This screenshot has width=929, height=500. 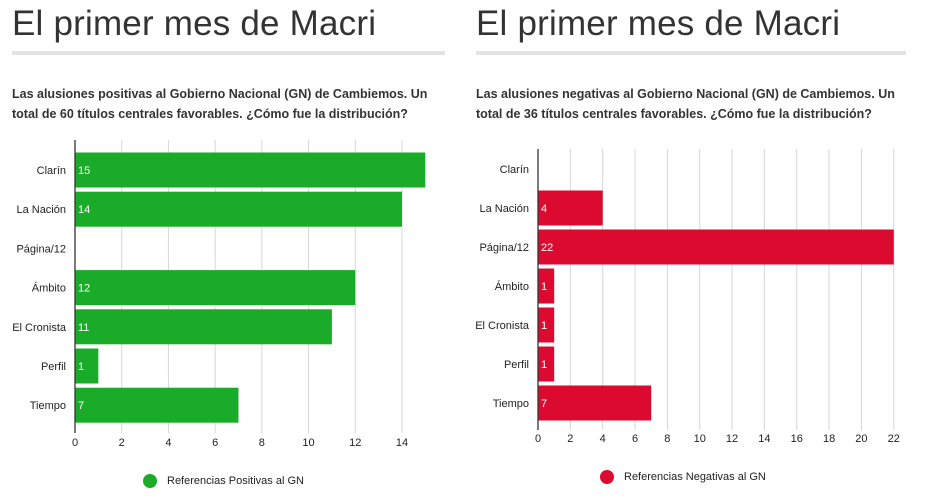 What do you see at coordinates (861, 439) in the screenshot?
I see `x-tick-label: 20` at bounding box center [861, 439].